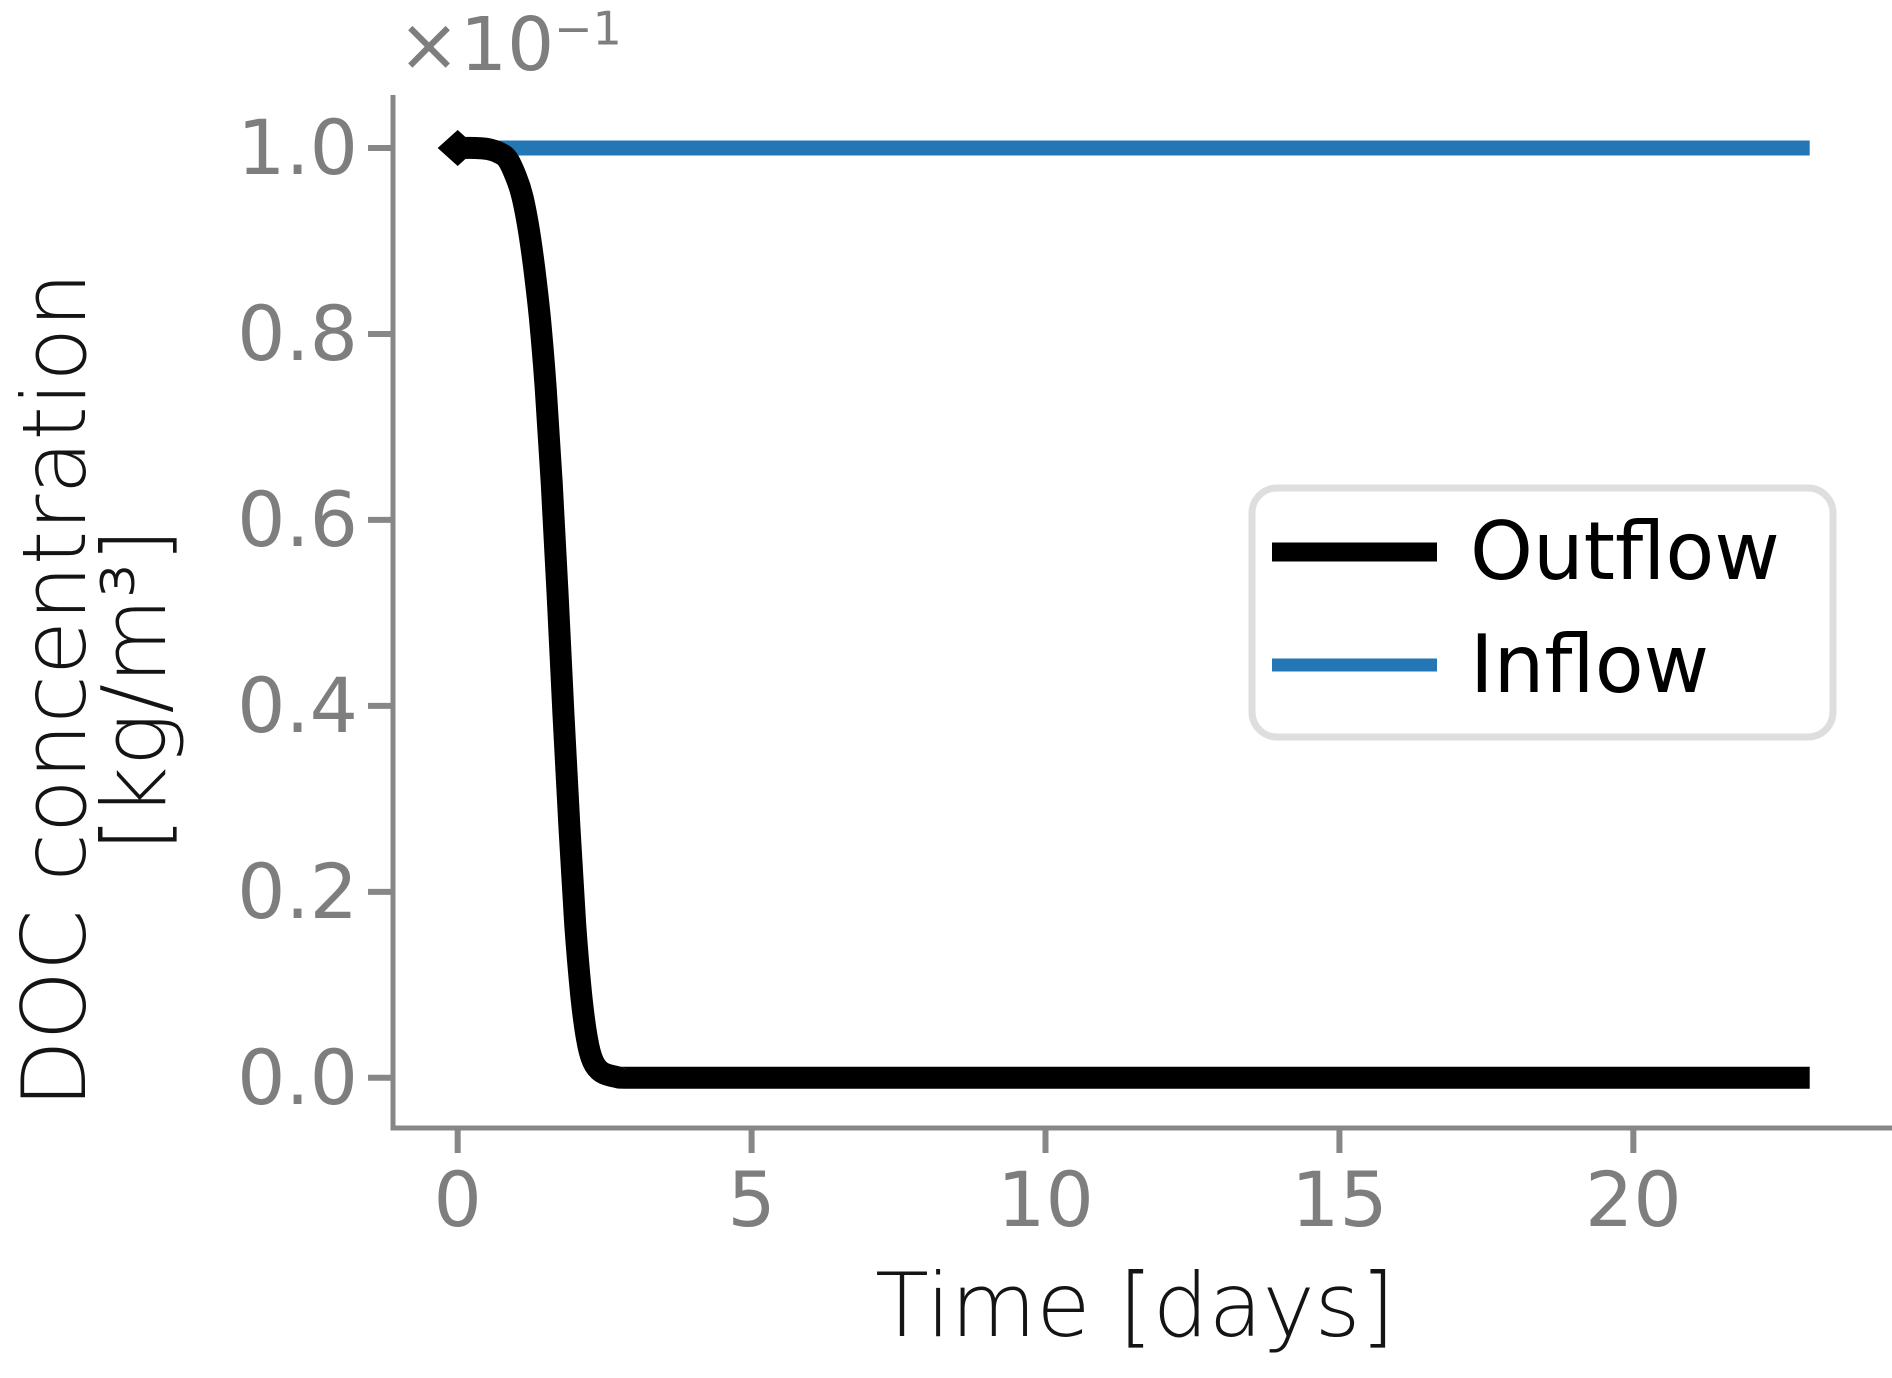 Image resolution: width=1892 pixels, height=1378 pixels. What do you see at coordinates (1135, 1305) in the screenshot?
I see `x-axis-label: Time [days]` at bounding box center [1135, 1305].